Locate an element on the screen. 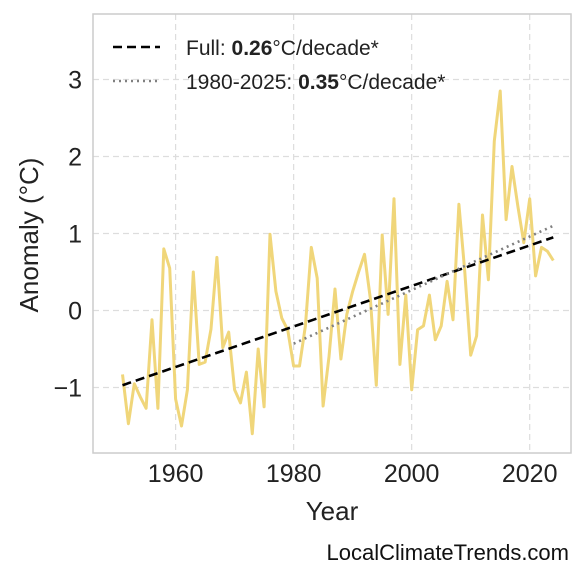 The image size is (585, 580). y-tick-label-2: 1 is located at coordinates (75, 235).